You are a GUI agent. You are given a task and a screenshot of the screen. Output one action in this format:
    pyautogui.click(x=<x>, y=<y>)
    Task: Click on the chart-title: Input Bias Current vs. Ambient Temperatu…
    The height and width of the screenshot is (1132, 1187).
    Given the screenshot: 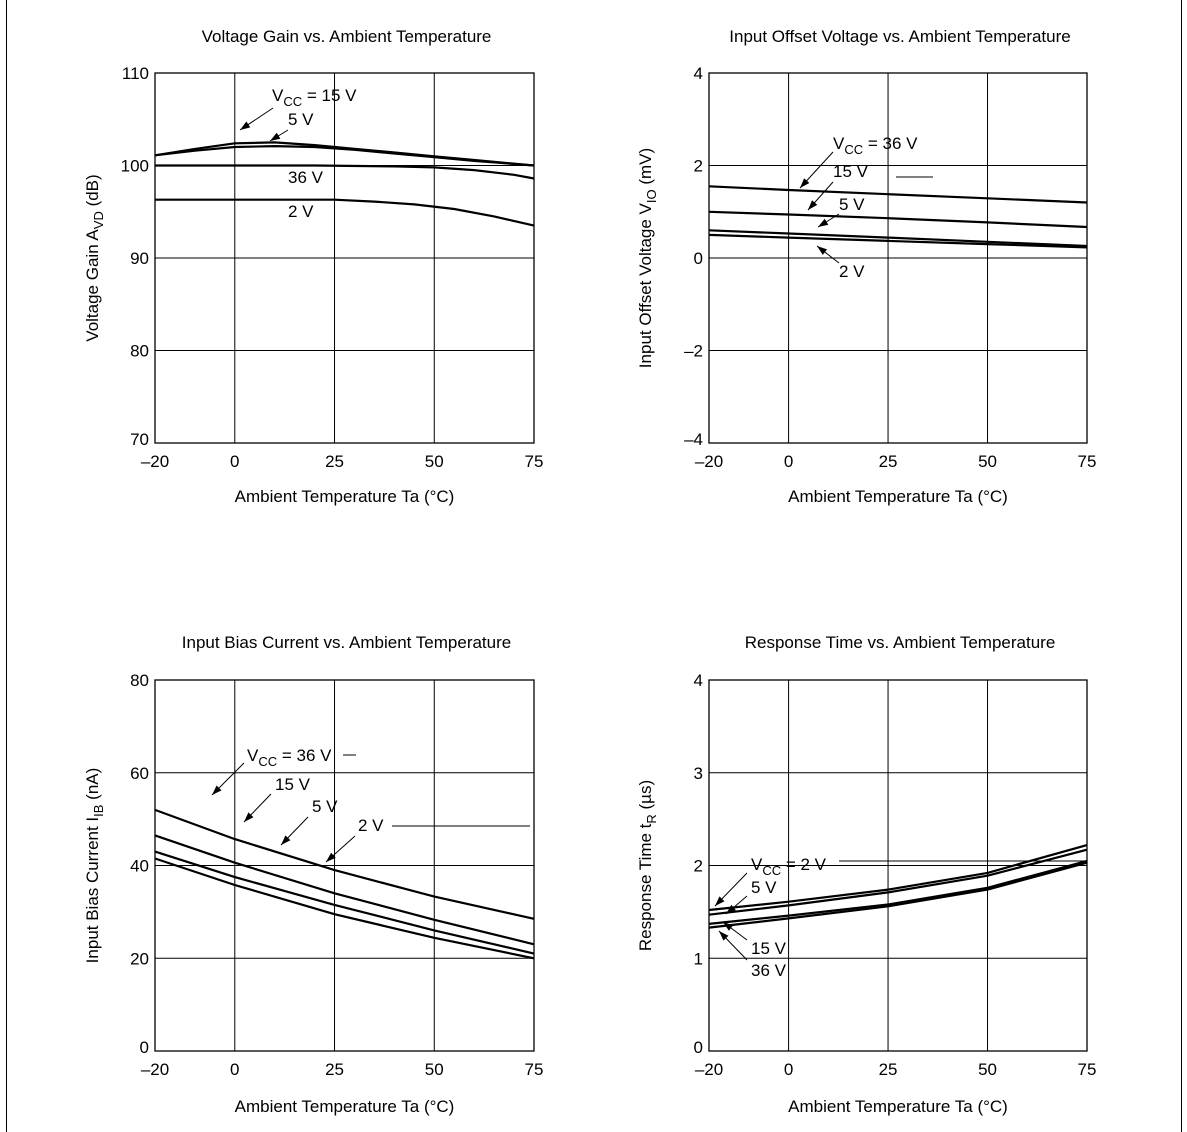 What is the action you would take?
    pyautogui.click(x=346, y=642)
    